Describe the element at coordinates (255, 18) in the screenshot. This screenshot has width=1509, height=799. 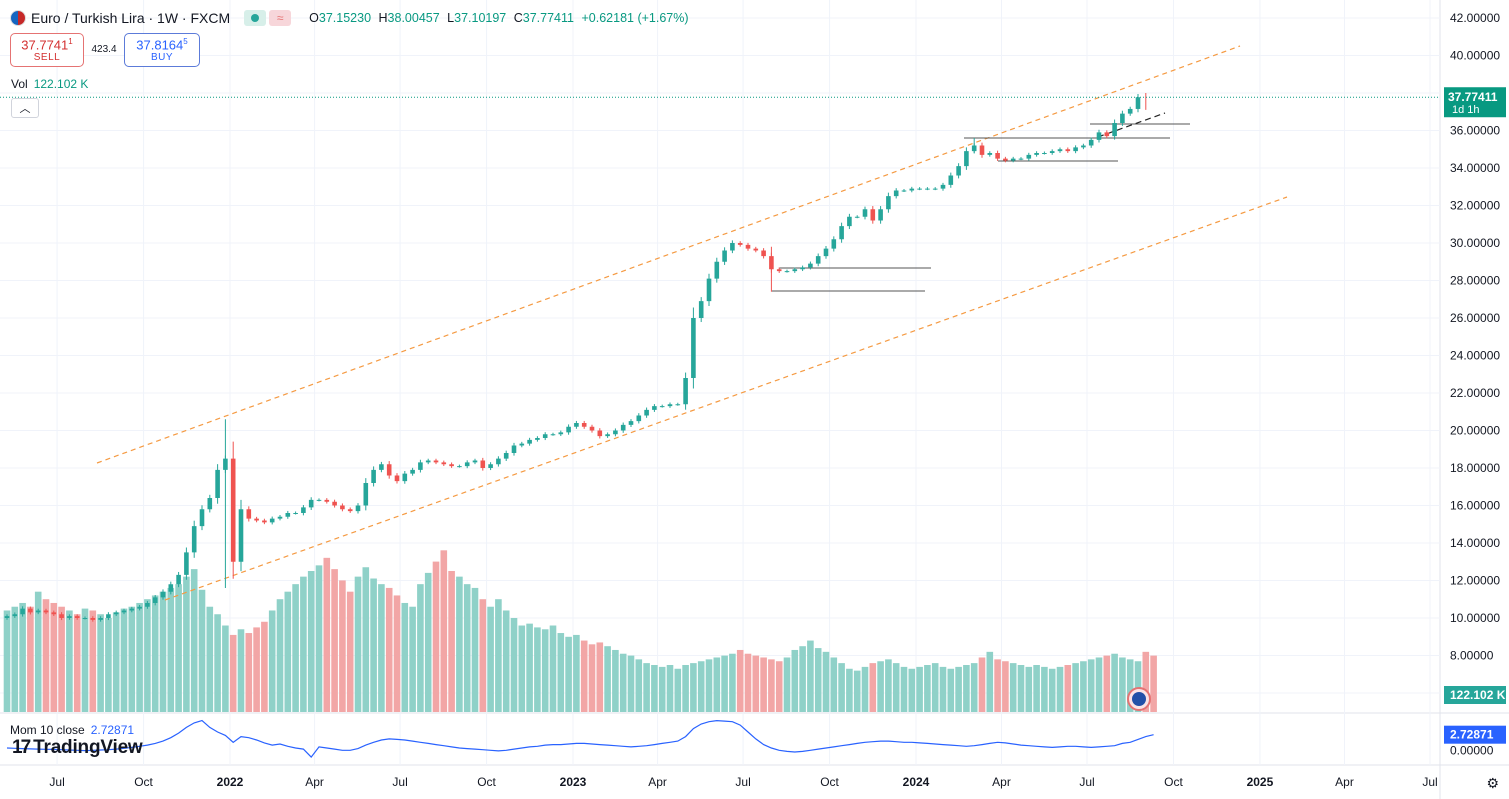
I see `market-open-icon` at that location.